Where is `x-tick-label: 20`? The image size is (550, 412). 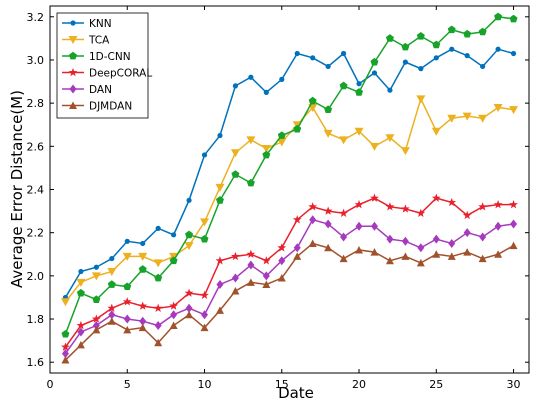 x-tick-label: 20 is located at coordinates (359, 384).